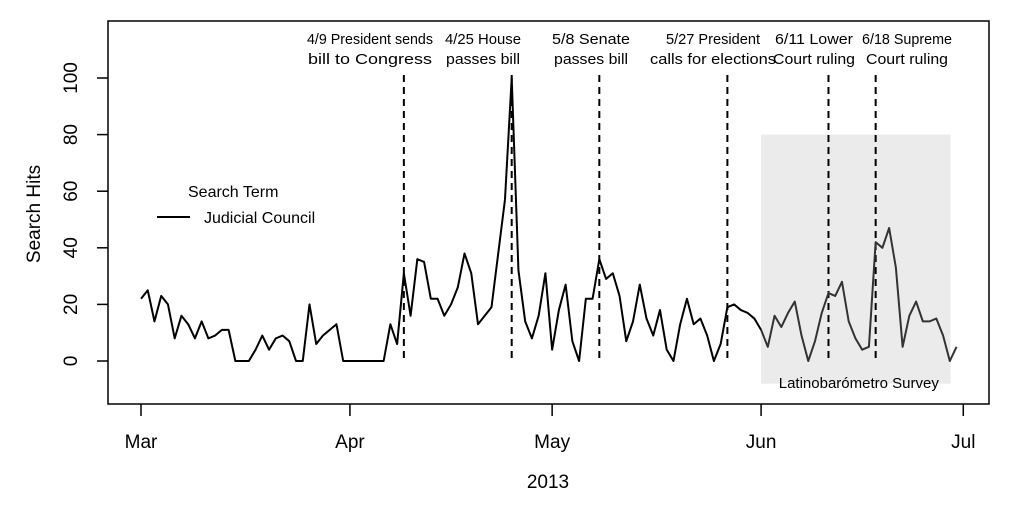 The width and height of the screenshot is (1023, 509). I want to click on legend: Search Term Judicial Council, so click(236, 205).